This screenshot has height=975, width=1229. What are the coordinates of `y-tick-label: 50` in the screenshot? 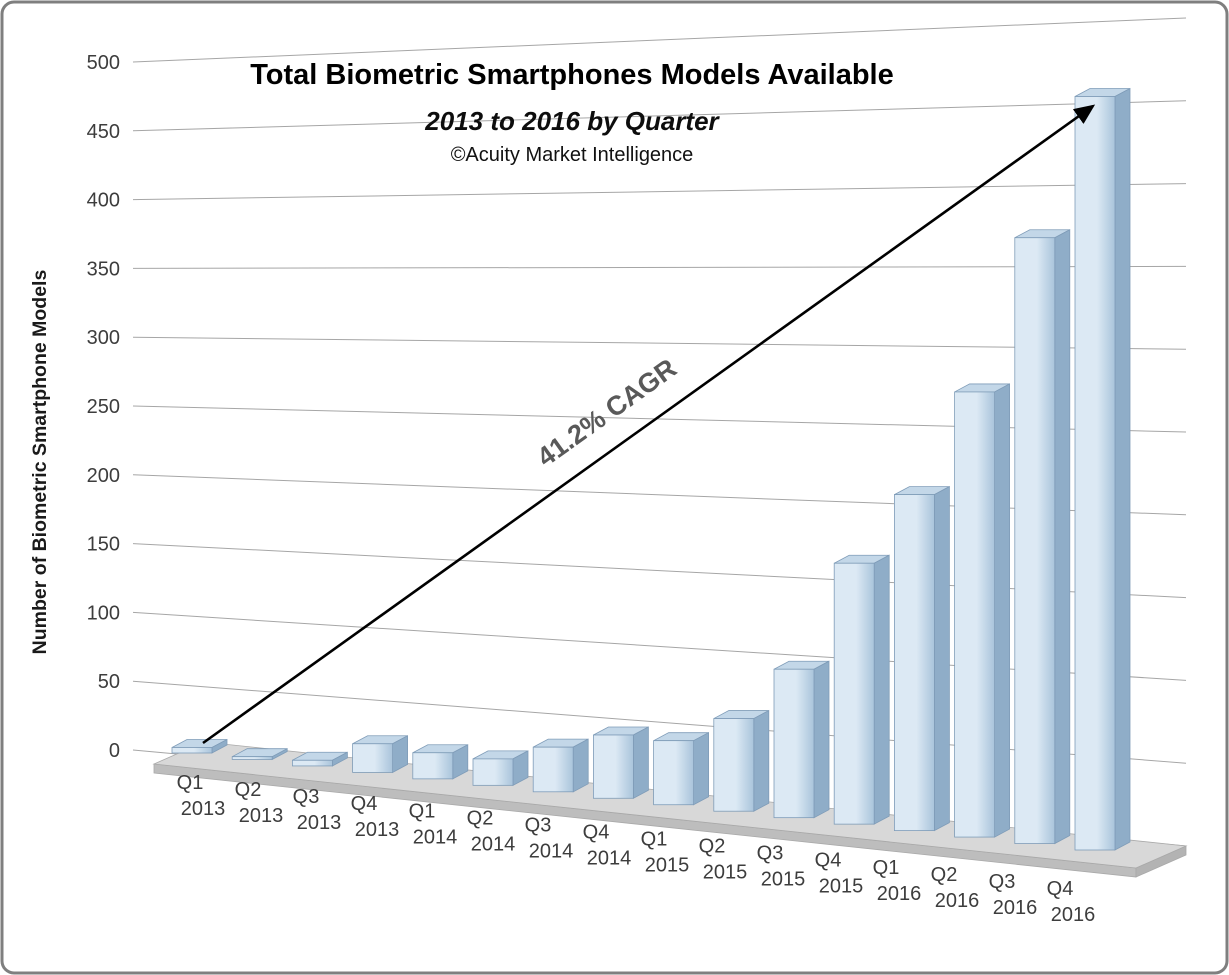 It's located at (109, 682).